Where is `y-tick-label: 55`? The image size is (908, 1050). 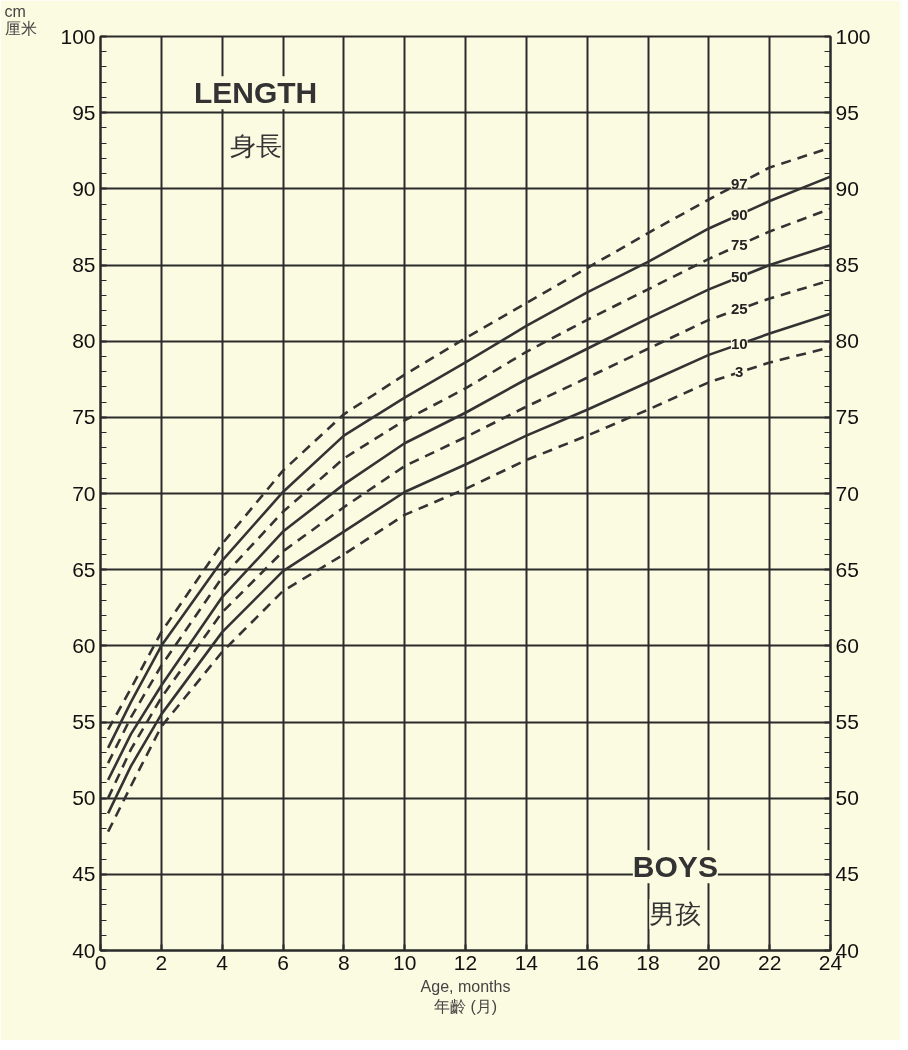
y-tick-label: 55 is located at coordinates (84, 721).